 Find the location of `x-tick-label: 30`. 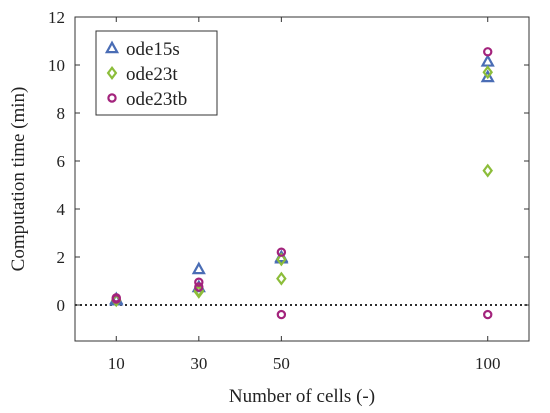

x-tick-label: 30 is located at coordinates (198, 363).